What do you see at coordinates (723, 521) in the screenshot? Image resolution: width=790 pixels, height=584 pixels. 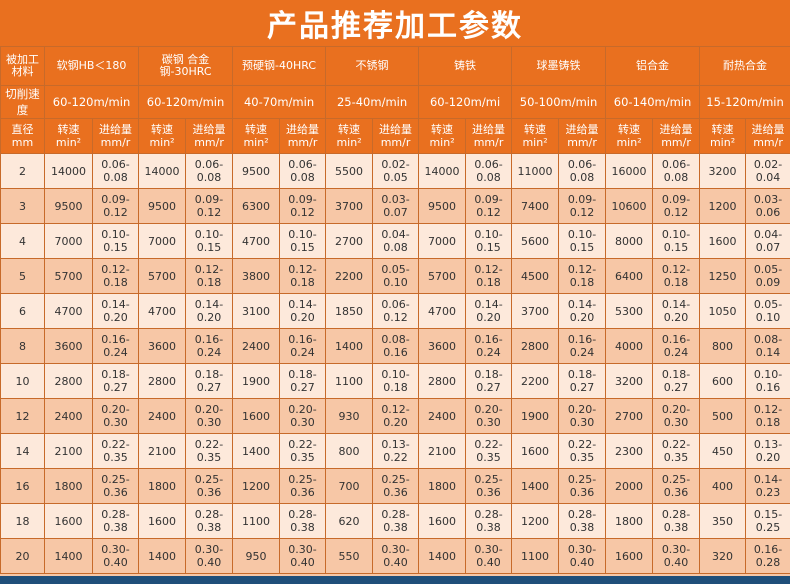 I see `rpm-cell: 350` at bounding box center [723, 521].